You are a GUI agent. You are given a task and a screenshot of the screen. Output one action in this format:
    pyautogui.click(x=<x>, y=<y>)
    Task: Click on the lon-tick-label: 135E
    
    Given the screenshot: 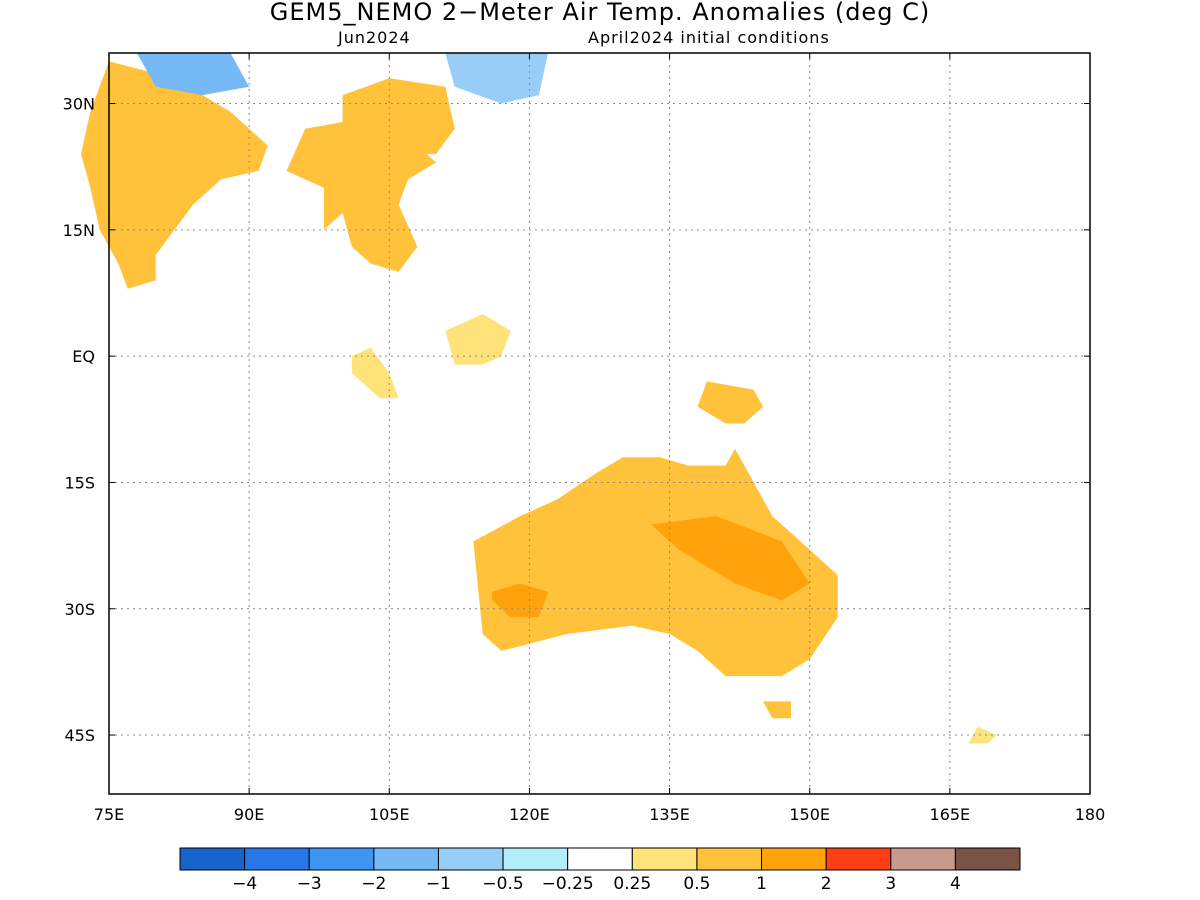 What is the action you would take?
    pyautogui.click(x=669, y=814)
    